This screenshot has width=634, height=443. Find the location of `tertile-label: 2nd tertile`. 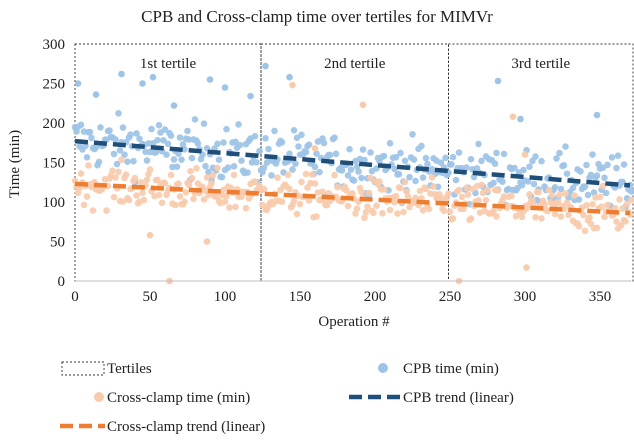

tertile-label: 2nd tertile is located at coordinates (355, 64).